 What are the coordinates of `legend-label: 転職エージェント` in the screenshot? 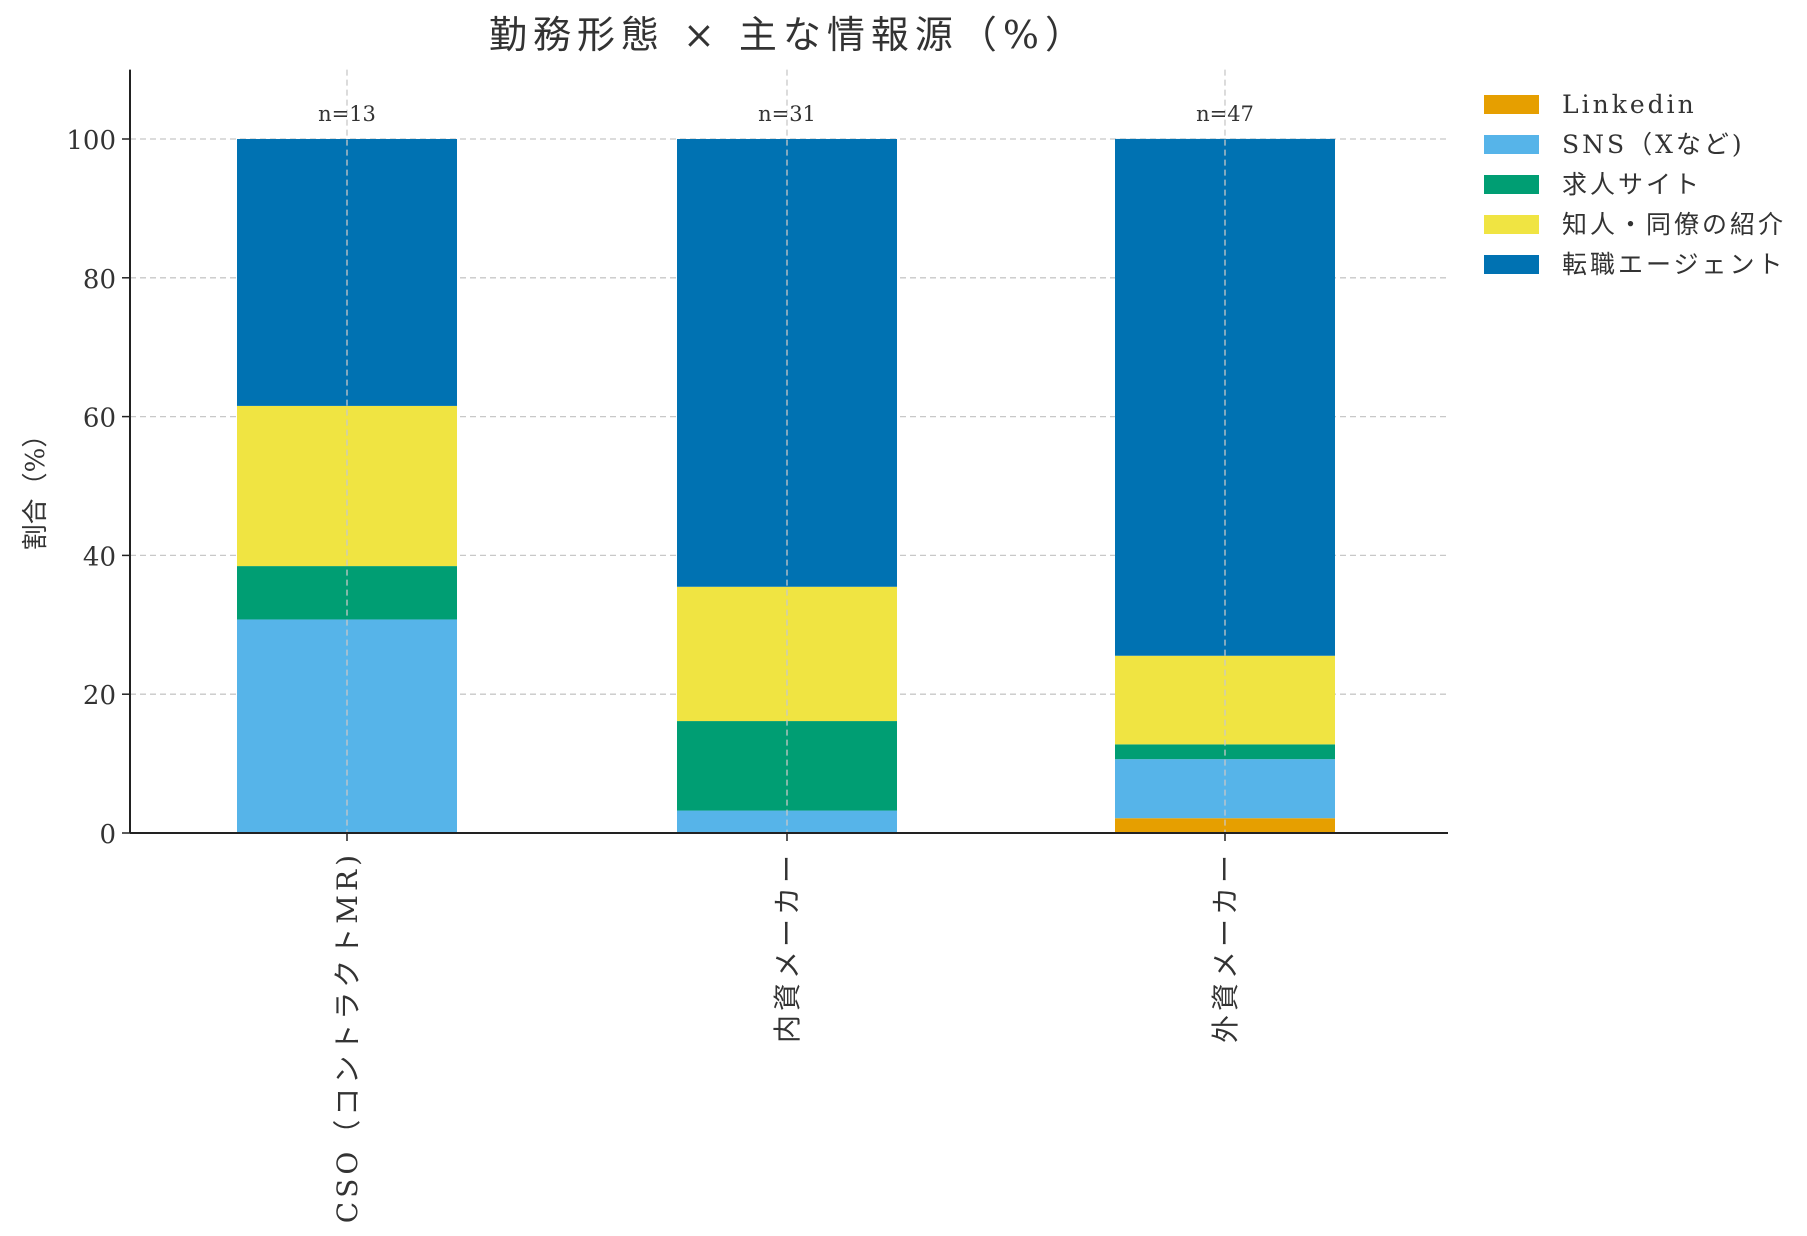 It's located at (1674, 264).